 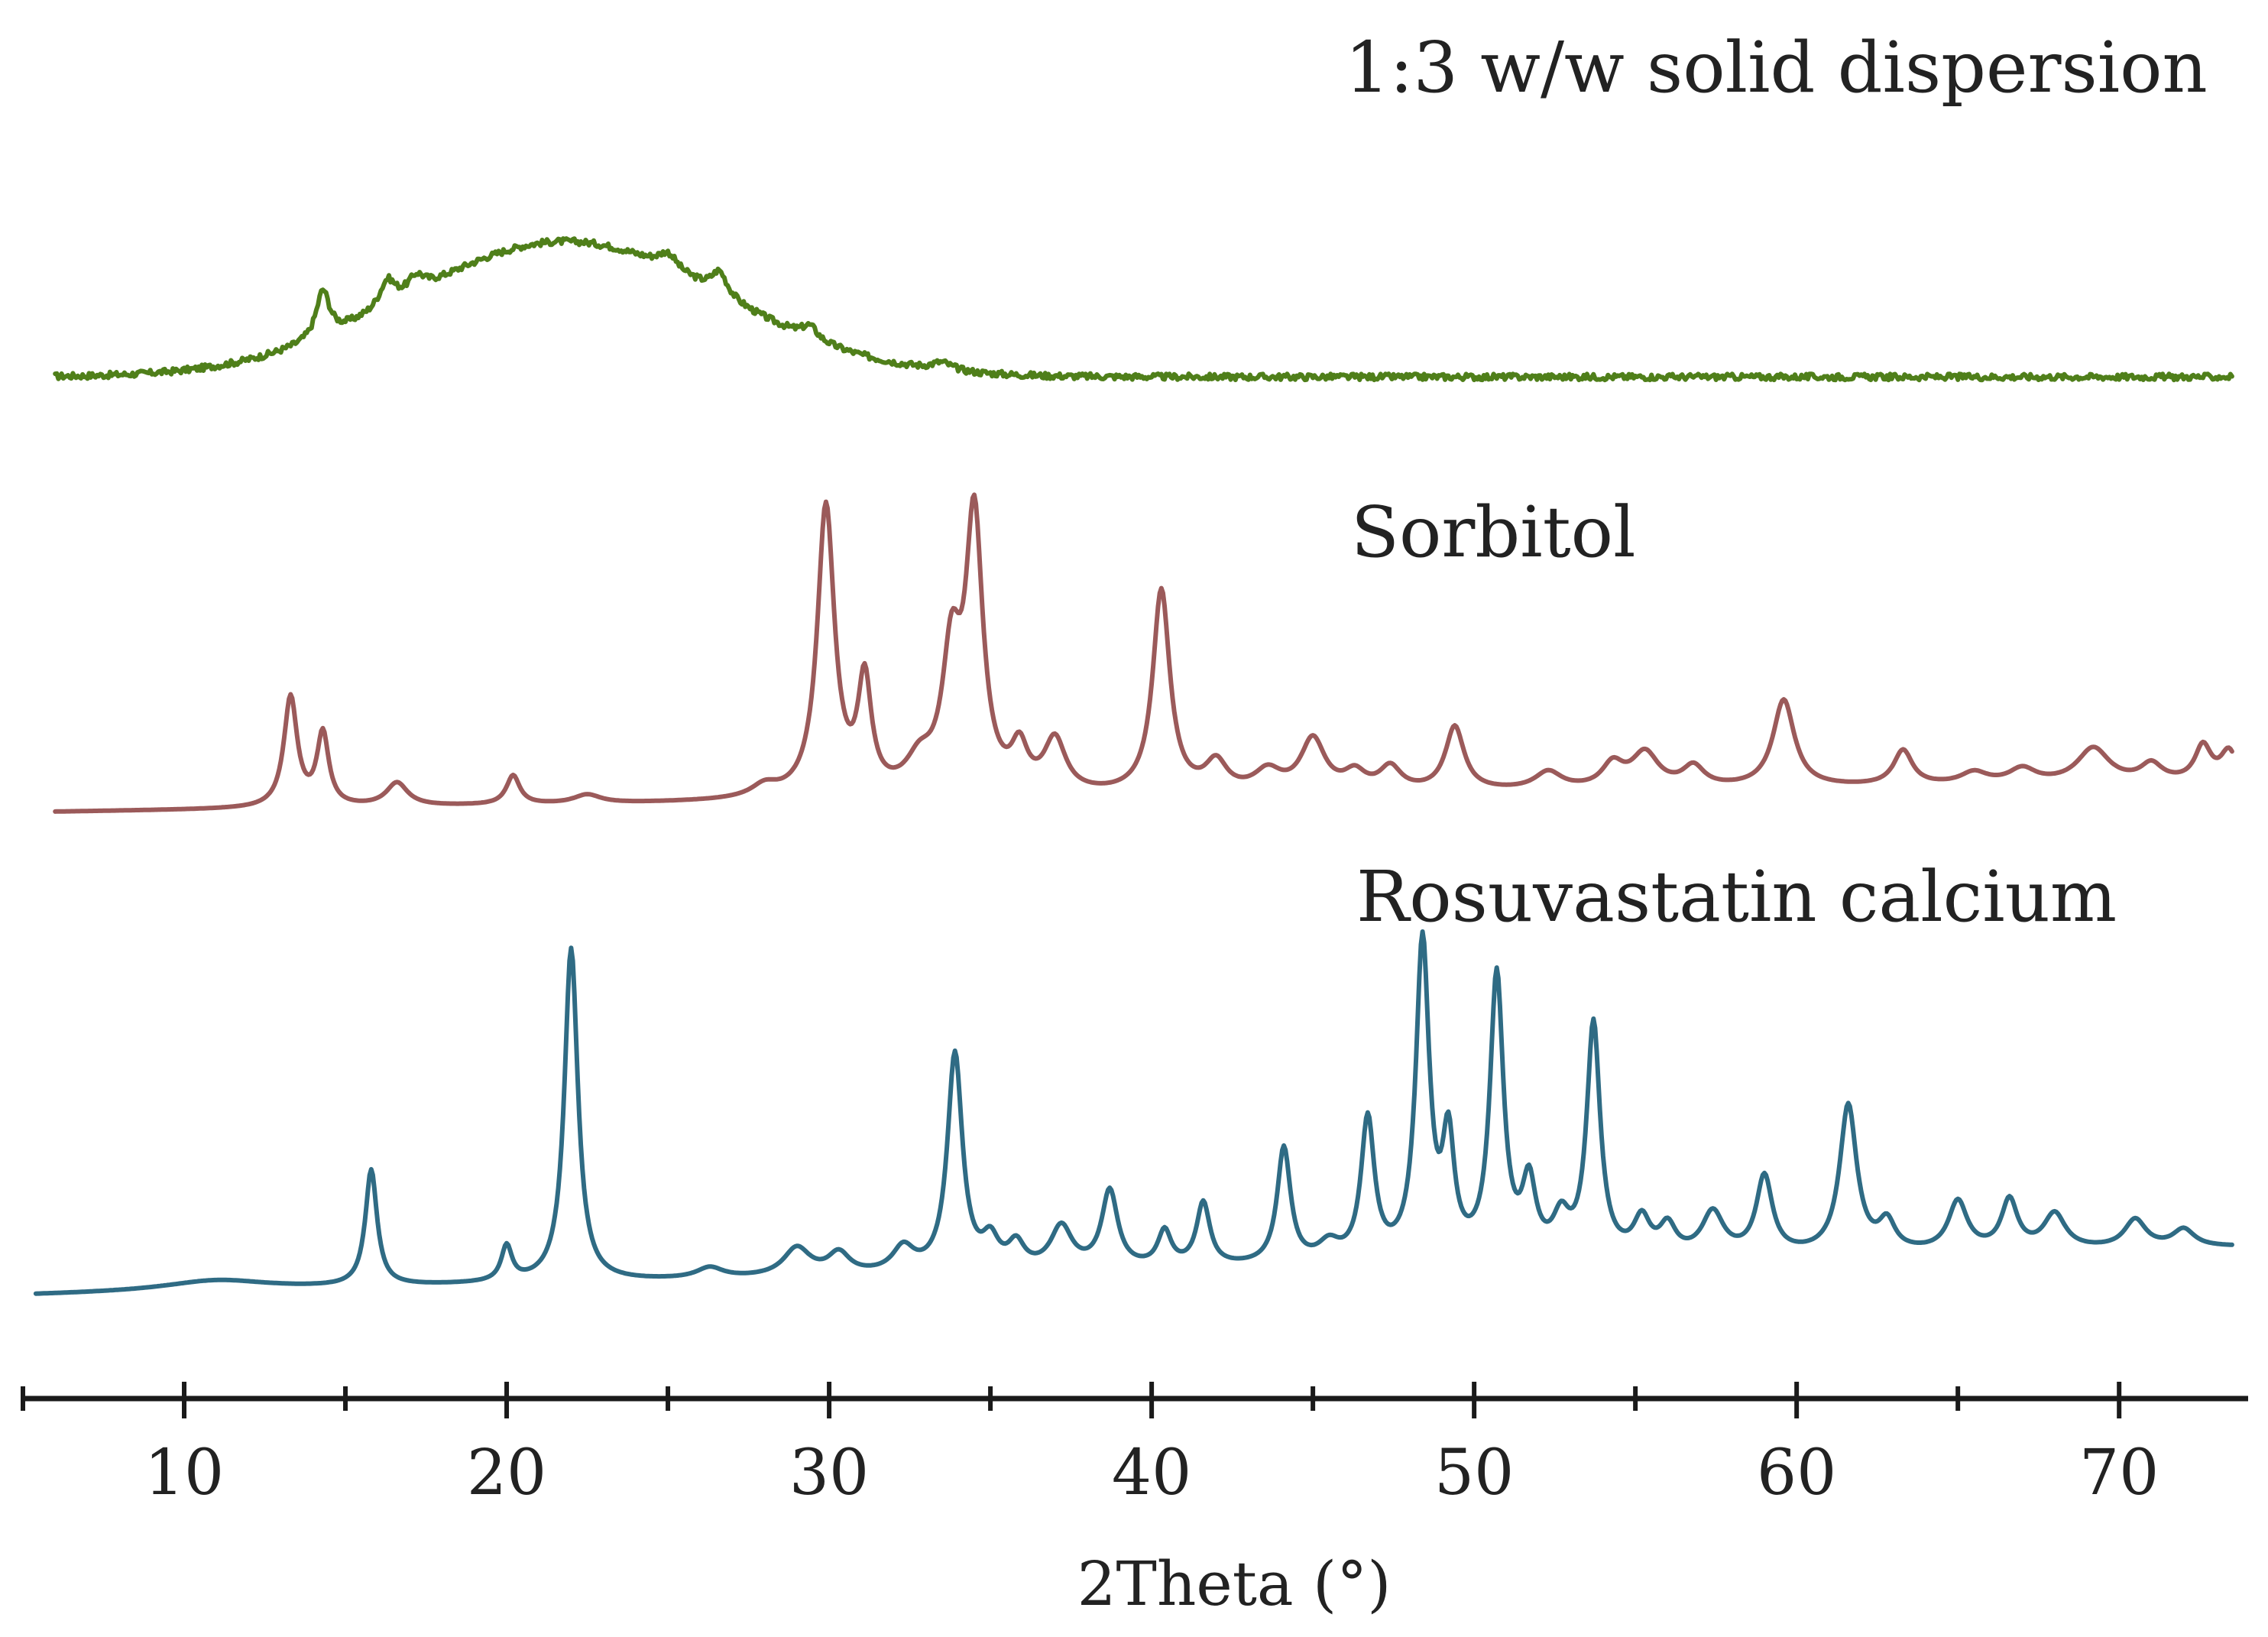 I want to click on x-axis-title: 2Theta (°), so click(x=1234, y=1583).